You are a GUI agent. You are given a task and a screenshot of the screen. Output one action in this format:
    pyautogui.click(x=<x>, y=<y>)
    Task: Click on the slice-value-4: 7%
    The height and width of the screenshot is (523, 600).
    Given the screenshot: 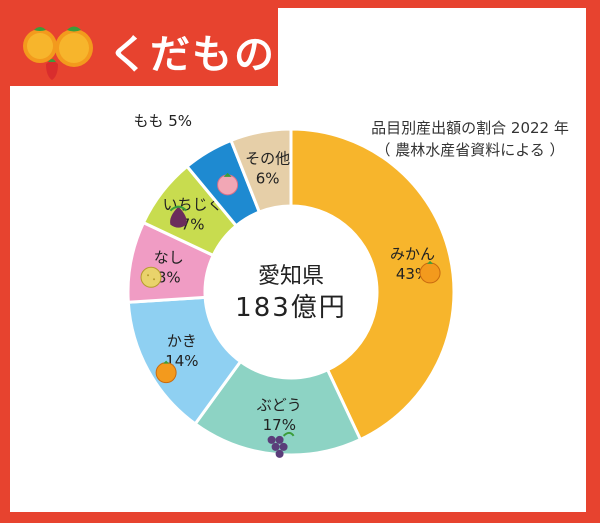 What is the action you would take?
    pyautogui.click(x=193, y=225)
    